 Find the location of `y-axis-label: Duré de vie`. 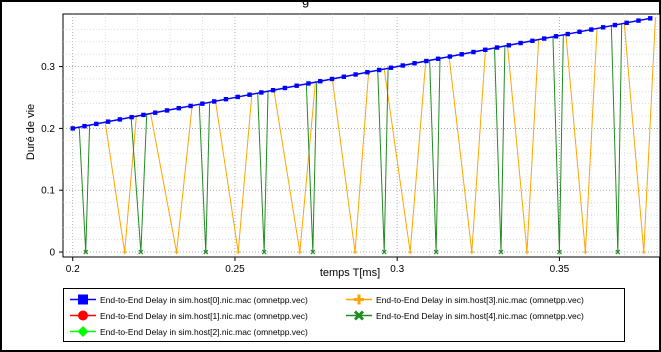

y-axis-label: Duré de vie is located at coordinates (31, 132).